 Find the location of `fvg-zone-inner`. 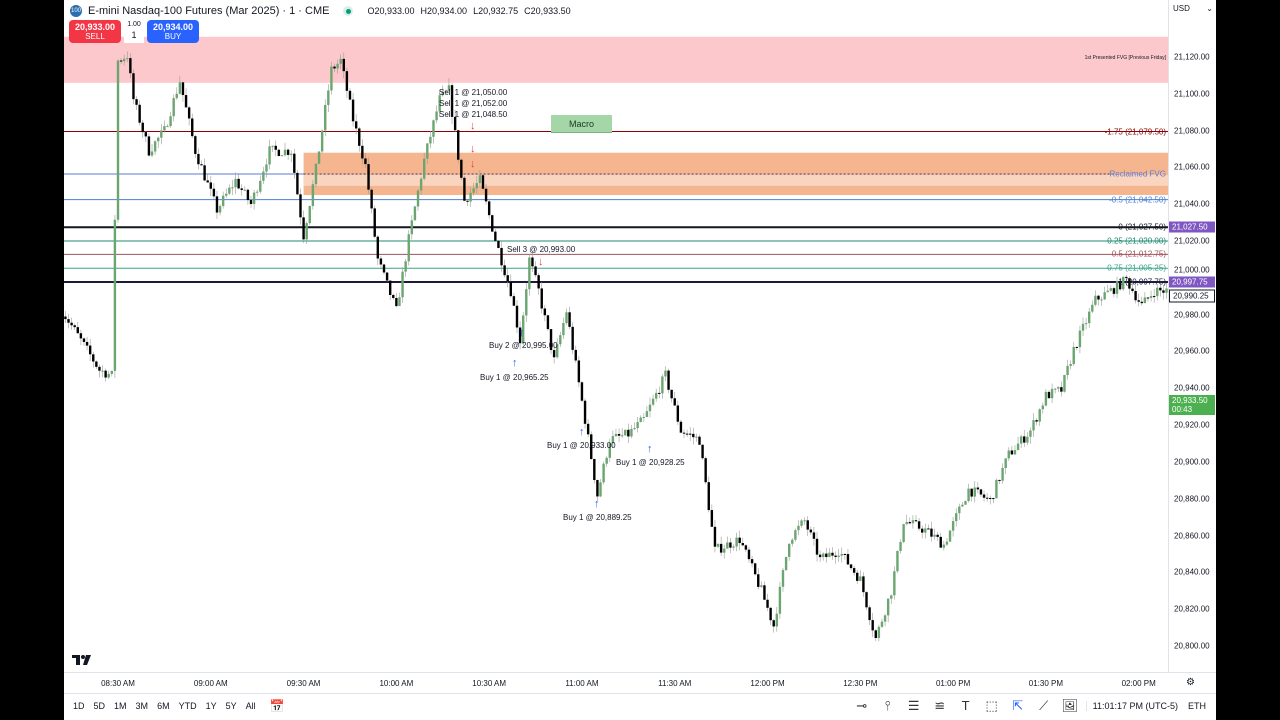

fvg-zone-inner is located at coordinates (735, 180).